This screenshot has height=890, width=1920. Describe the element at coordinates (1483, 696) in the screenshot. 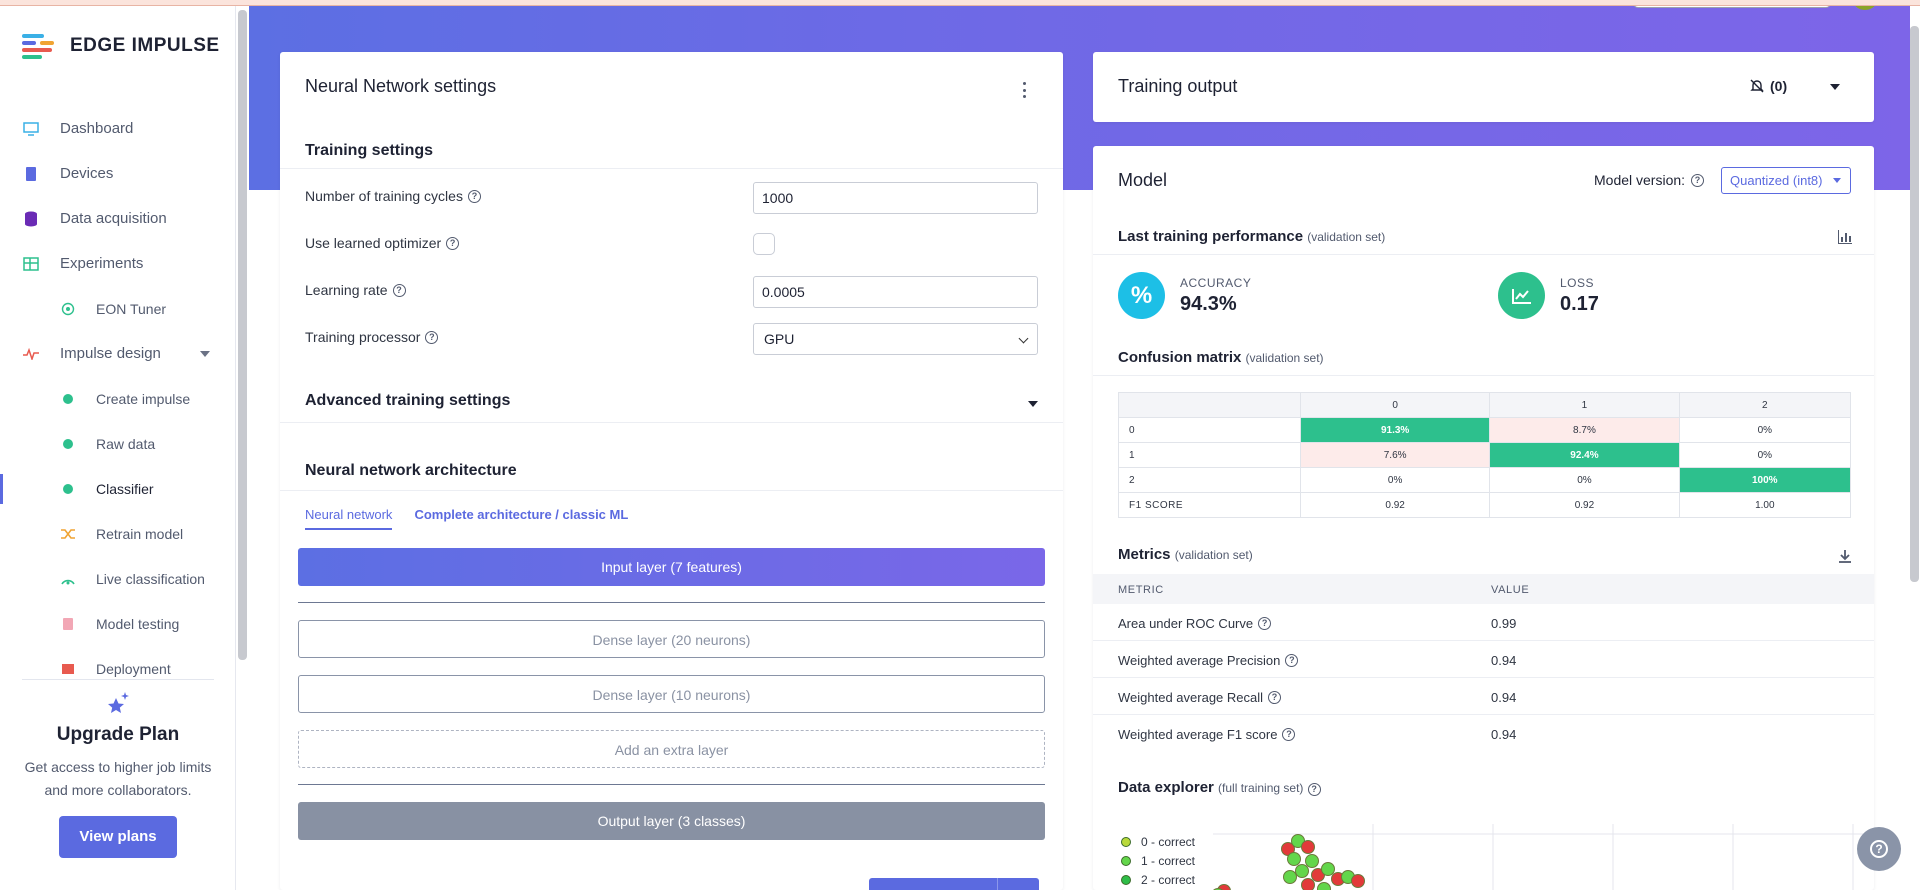

I see `table-row: Weighted average Recall? 0.94` at that location.